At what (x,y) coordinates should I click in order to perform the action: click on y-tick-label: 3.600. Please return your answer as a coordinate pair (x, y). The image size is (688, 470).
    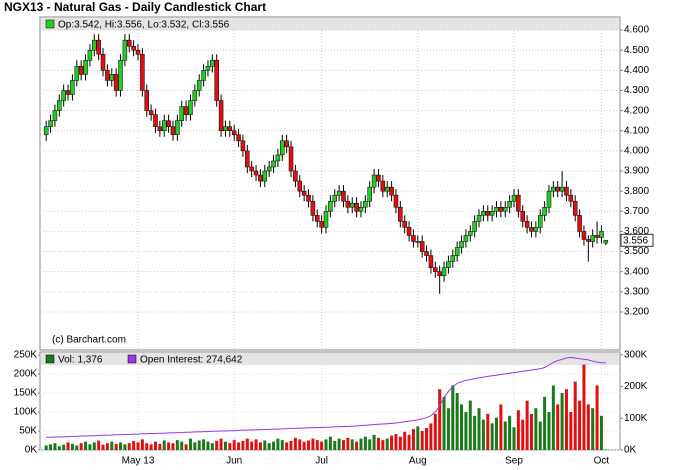
    Looking at the image, I should click on (636, 231).